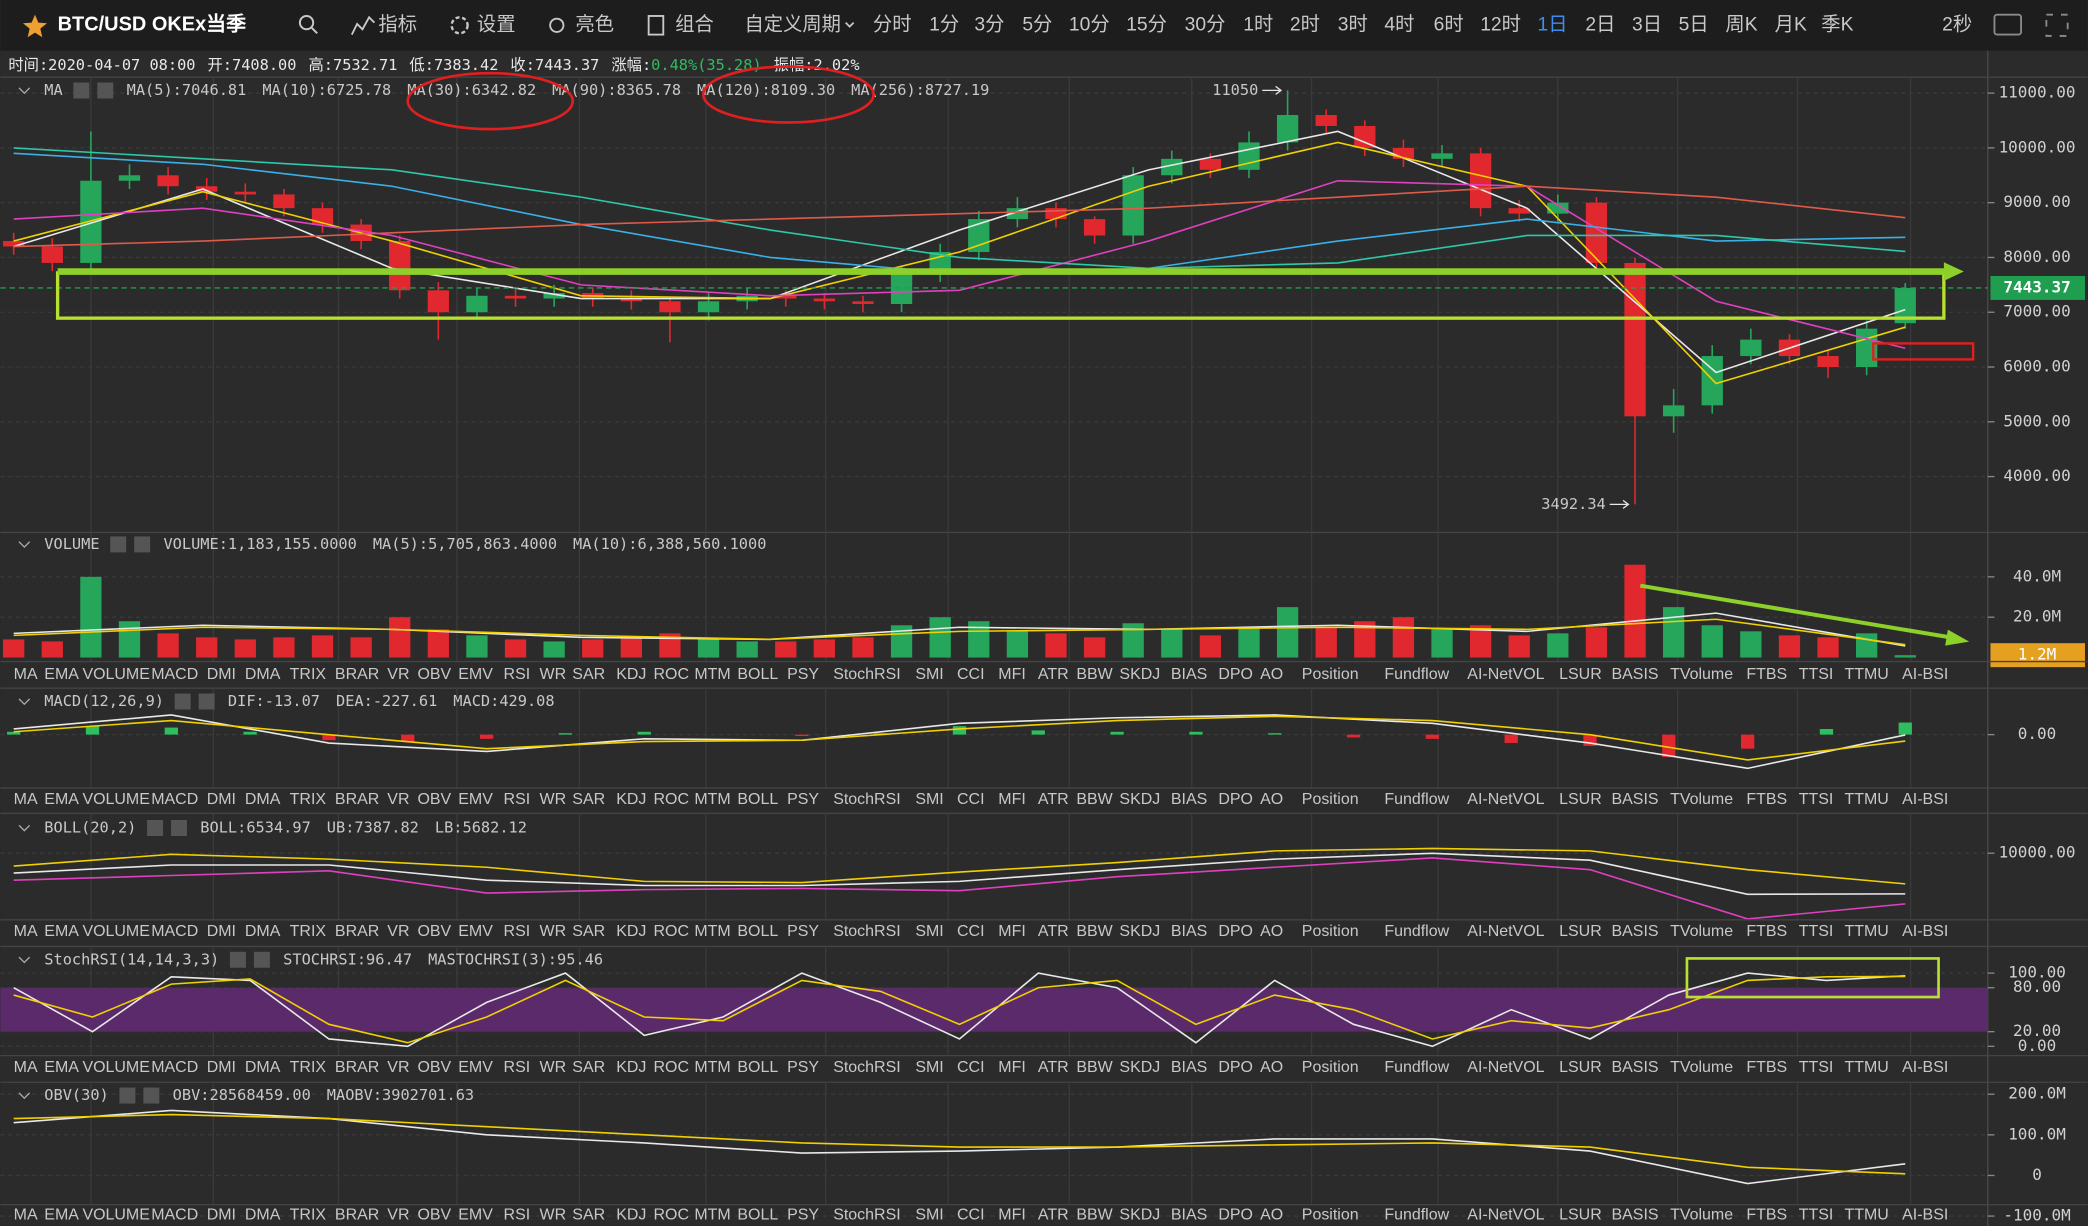 This screenshot has width=2088, height=1226. I want to click on period: 10分, so click(1089, 24).